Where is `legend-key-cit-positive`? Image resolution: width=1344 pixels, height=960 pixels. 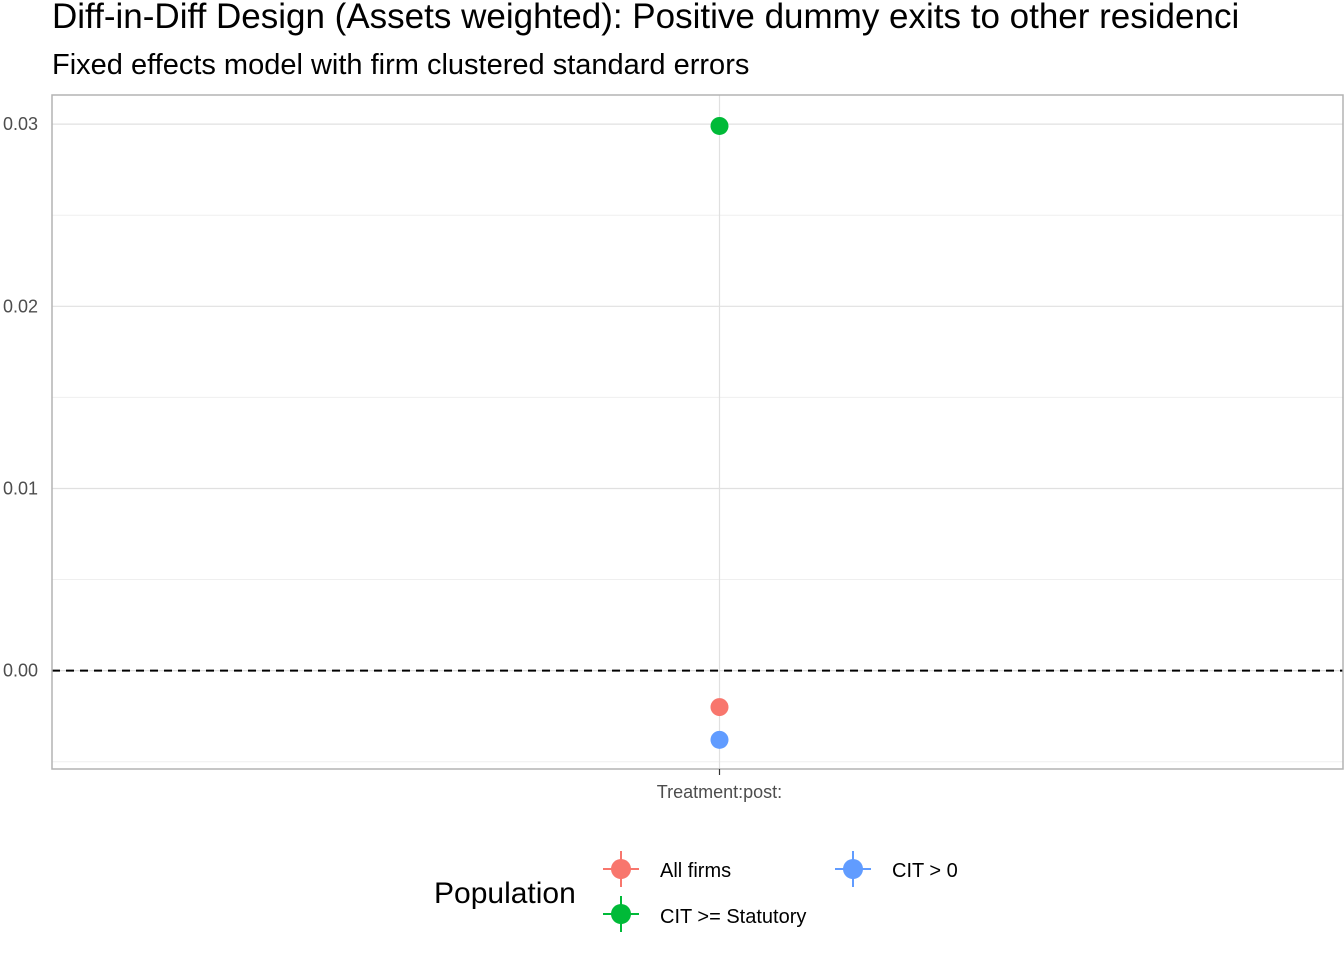
legend-key-cit-positive is located at coordinates (853, 869).